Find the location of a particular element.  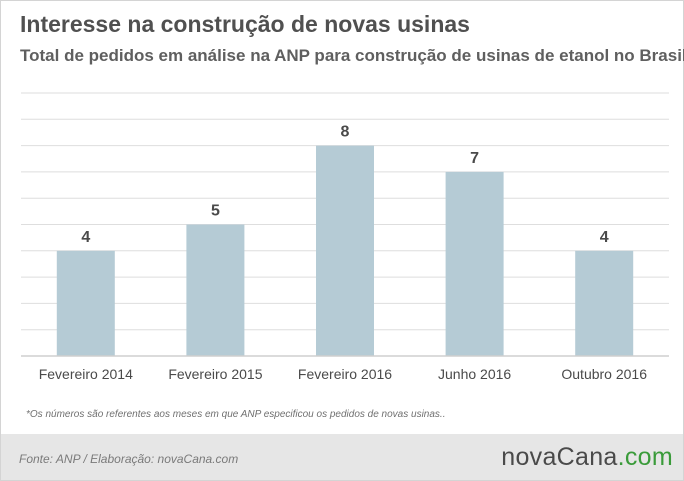

x-tick-label: Junho 2016 is located at coordinates (474, 374).